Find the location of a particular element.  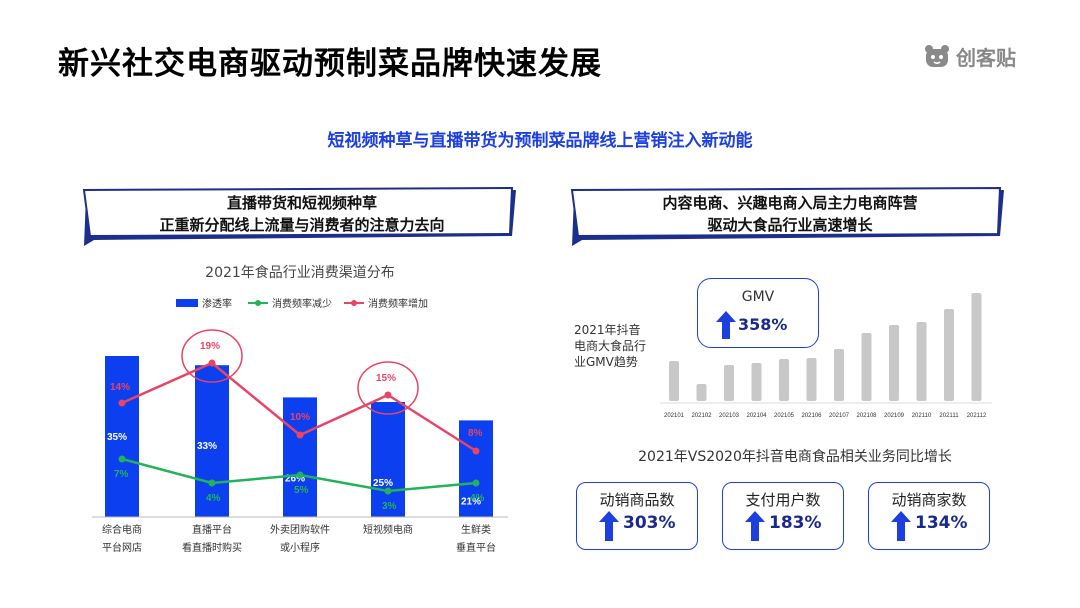

increase-label: 19% is located at coordinates (210, 346).